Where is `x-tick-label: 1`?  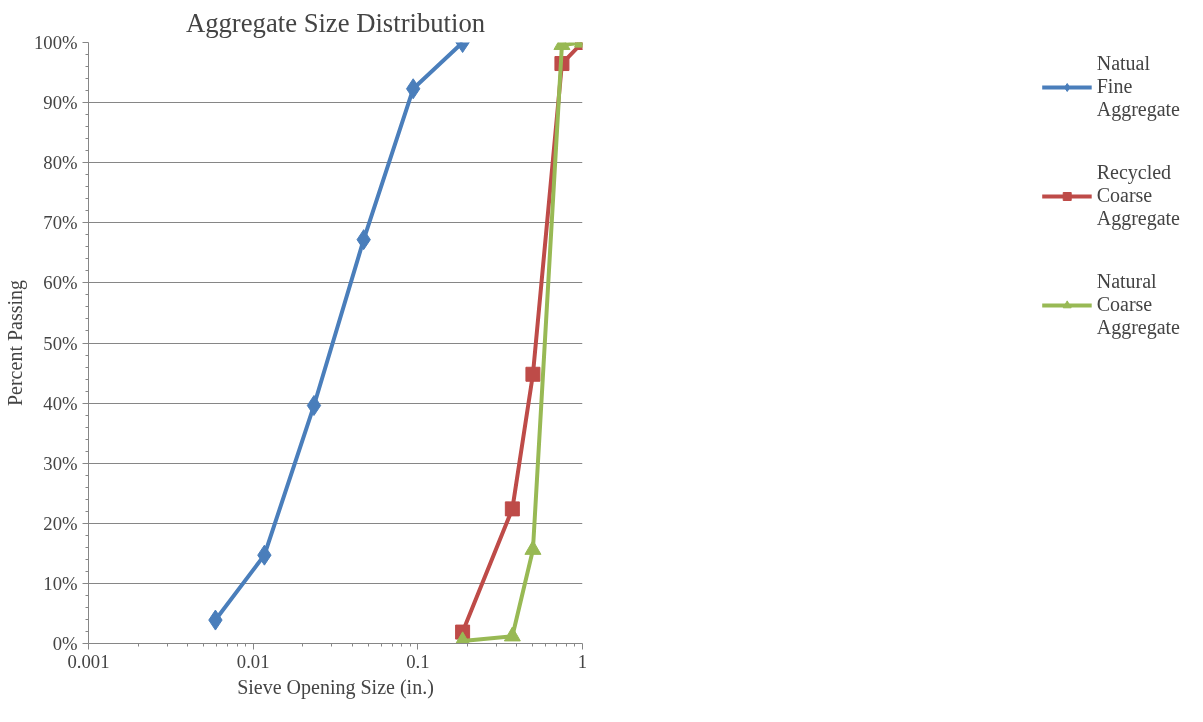
x-tick-label: 1 is located at coordinates (582, 661).